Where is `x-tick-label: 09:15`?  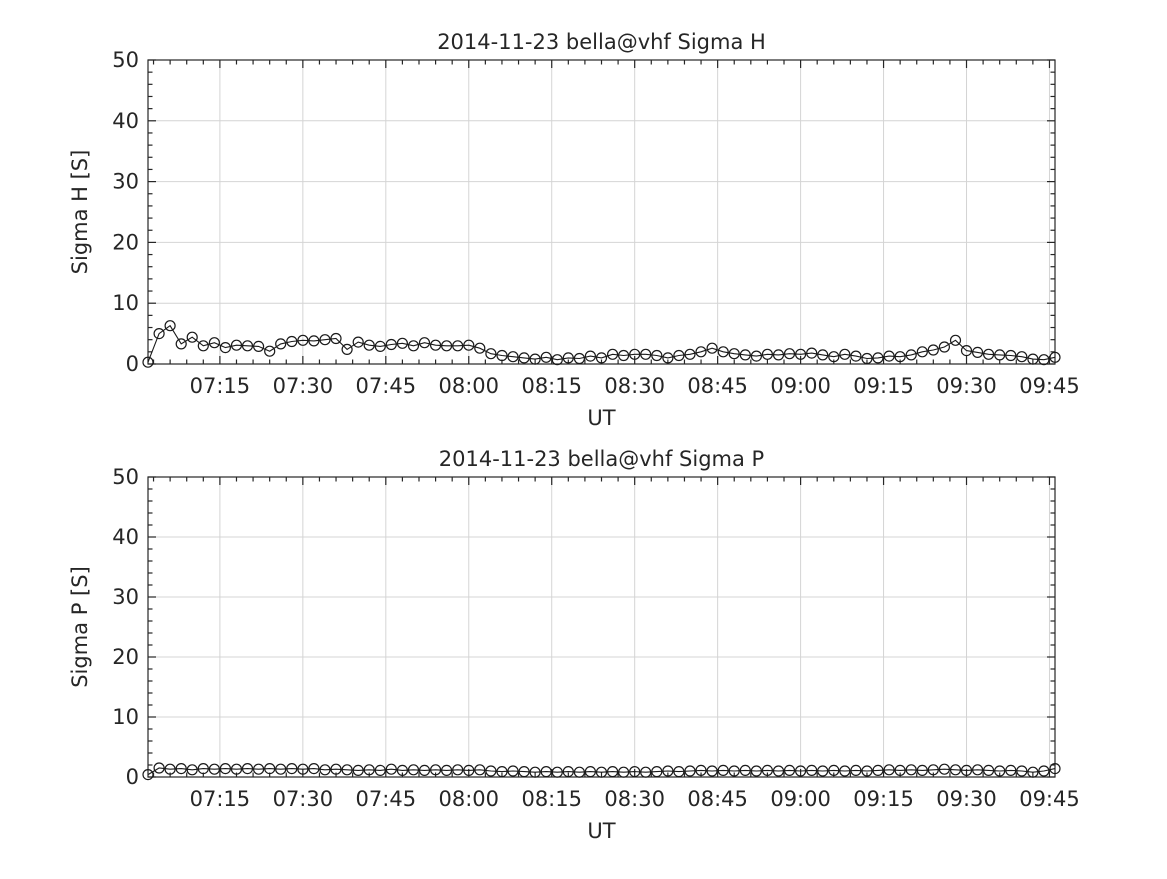
x-tick-label: 09:15 is located at coordinates (883, 386).